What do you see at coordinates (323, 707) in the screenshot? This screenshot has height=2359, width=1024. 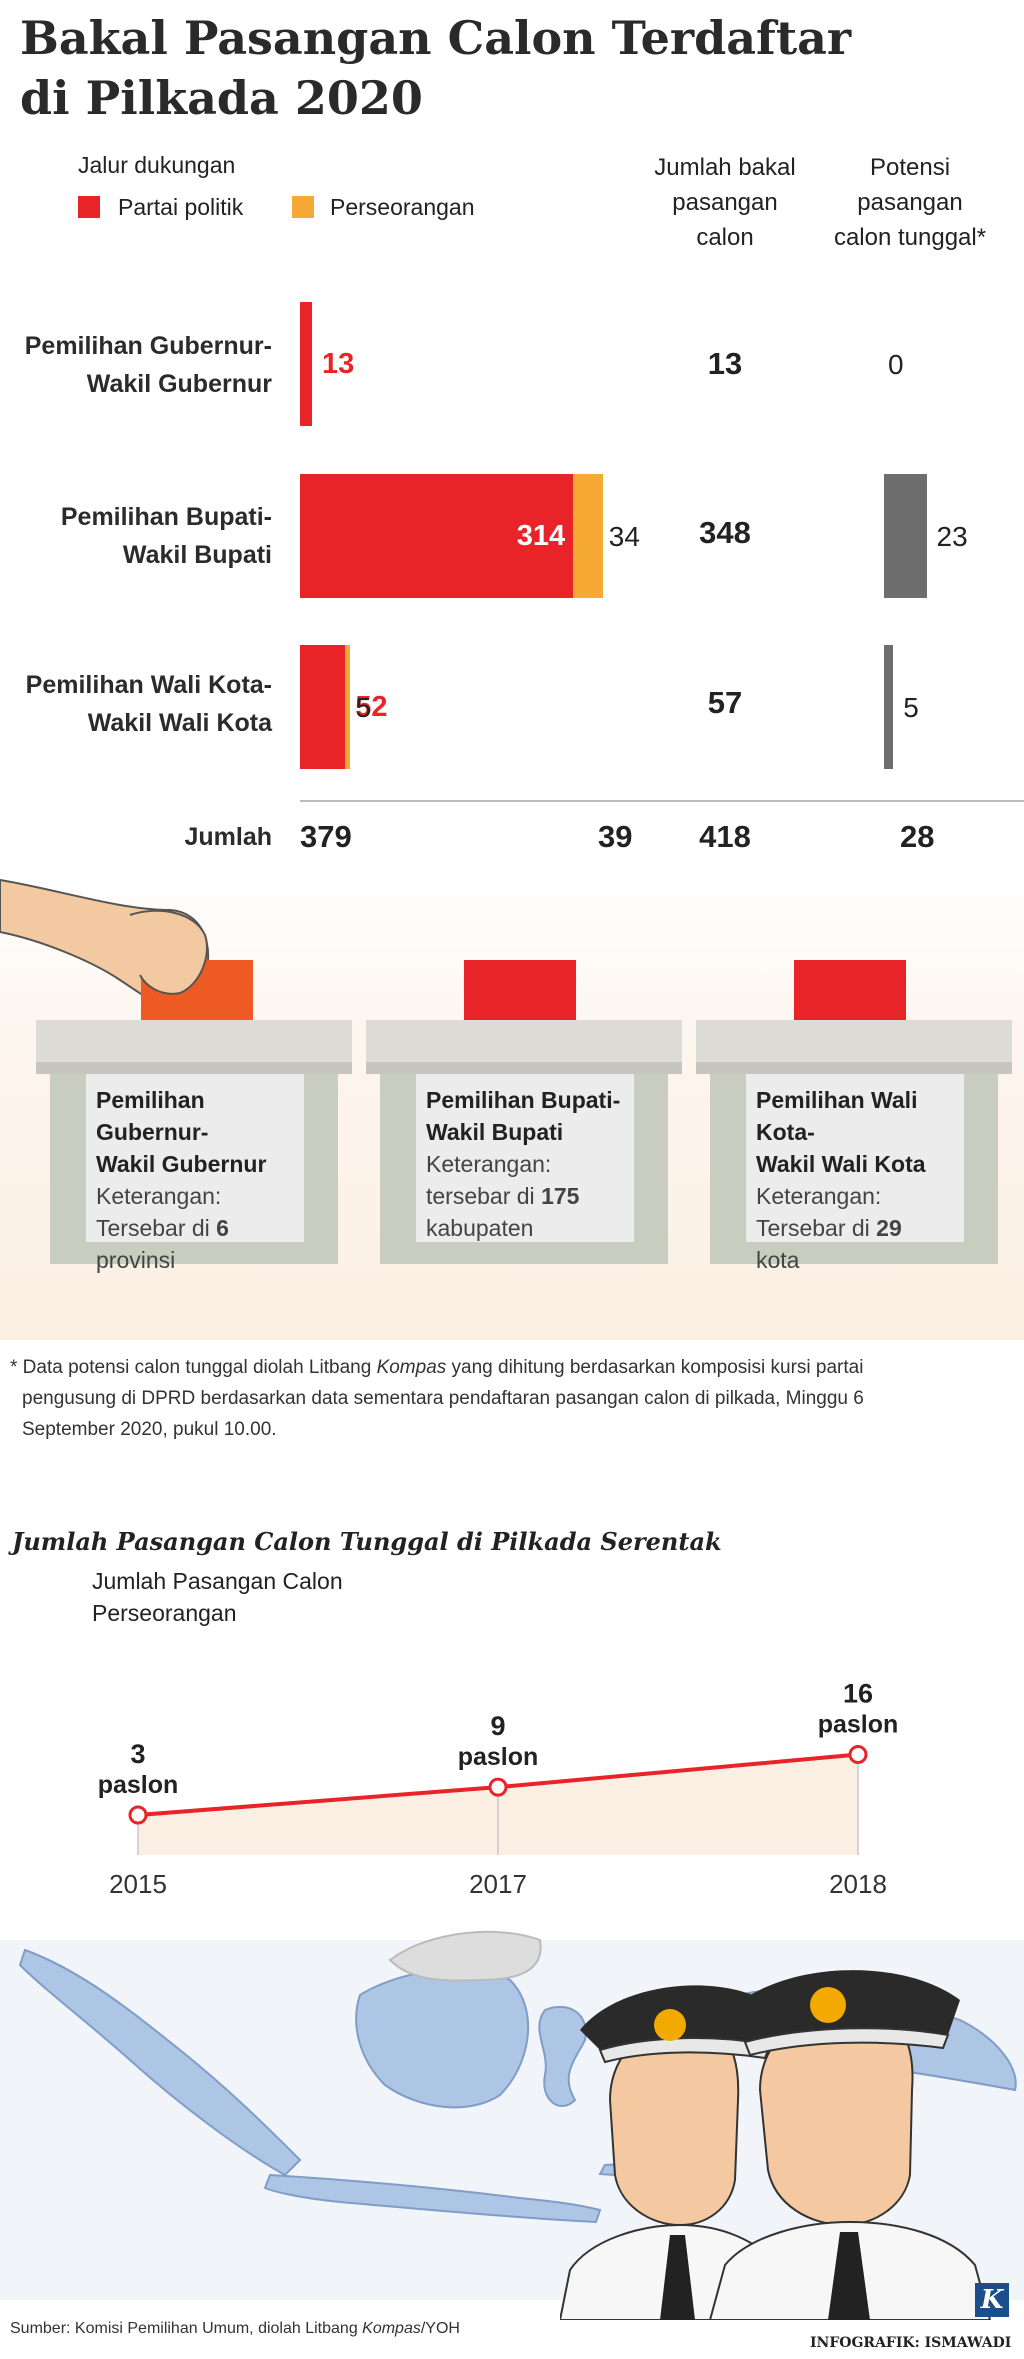 I see `bar-party-walikota` at bounding box center [323, 707].